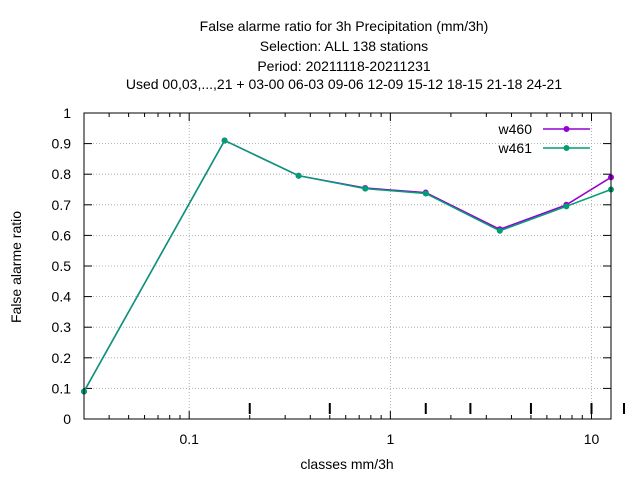  I want to click on x-tick-label: 10, so click(592, 439).